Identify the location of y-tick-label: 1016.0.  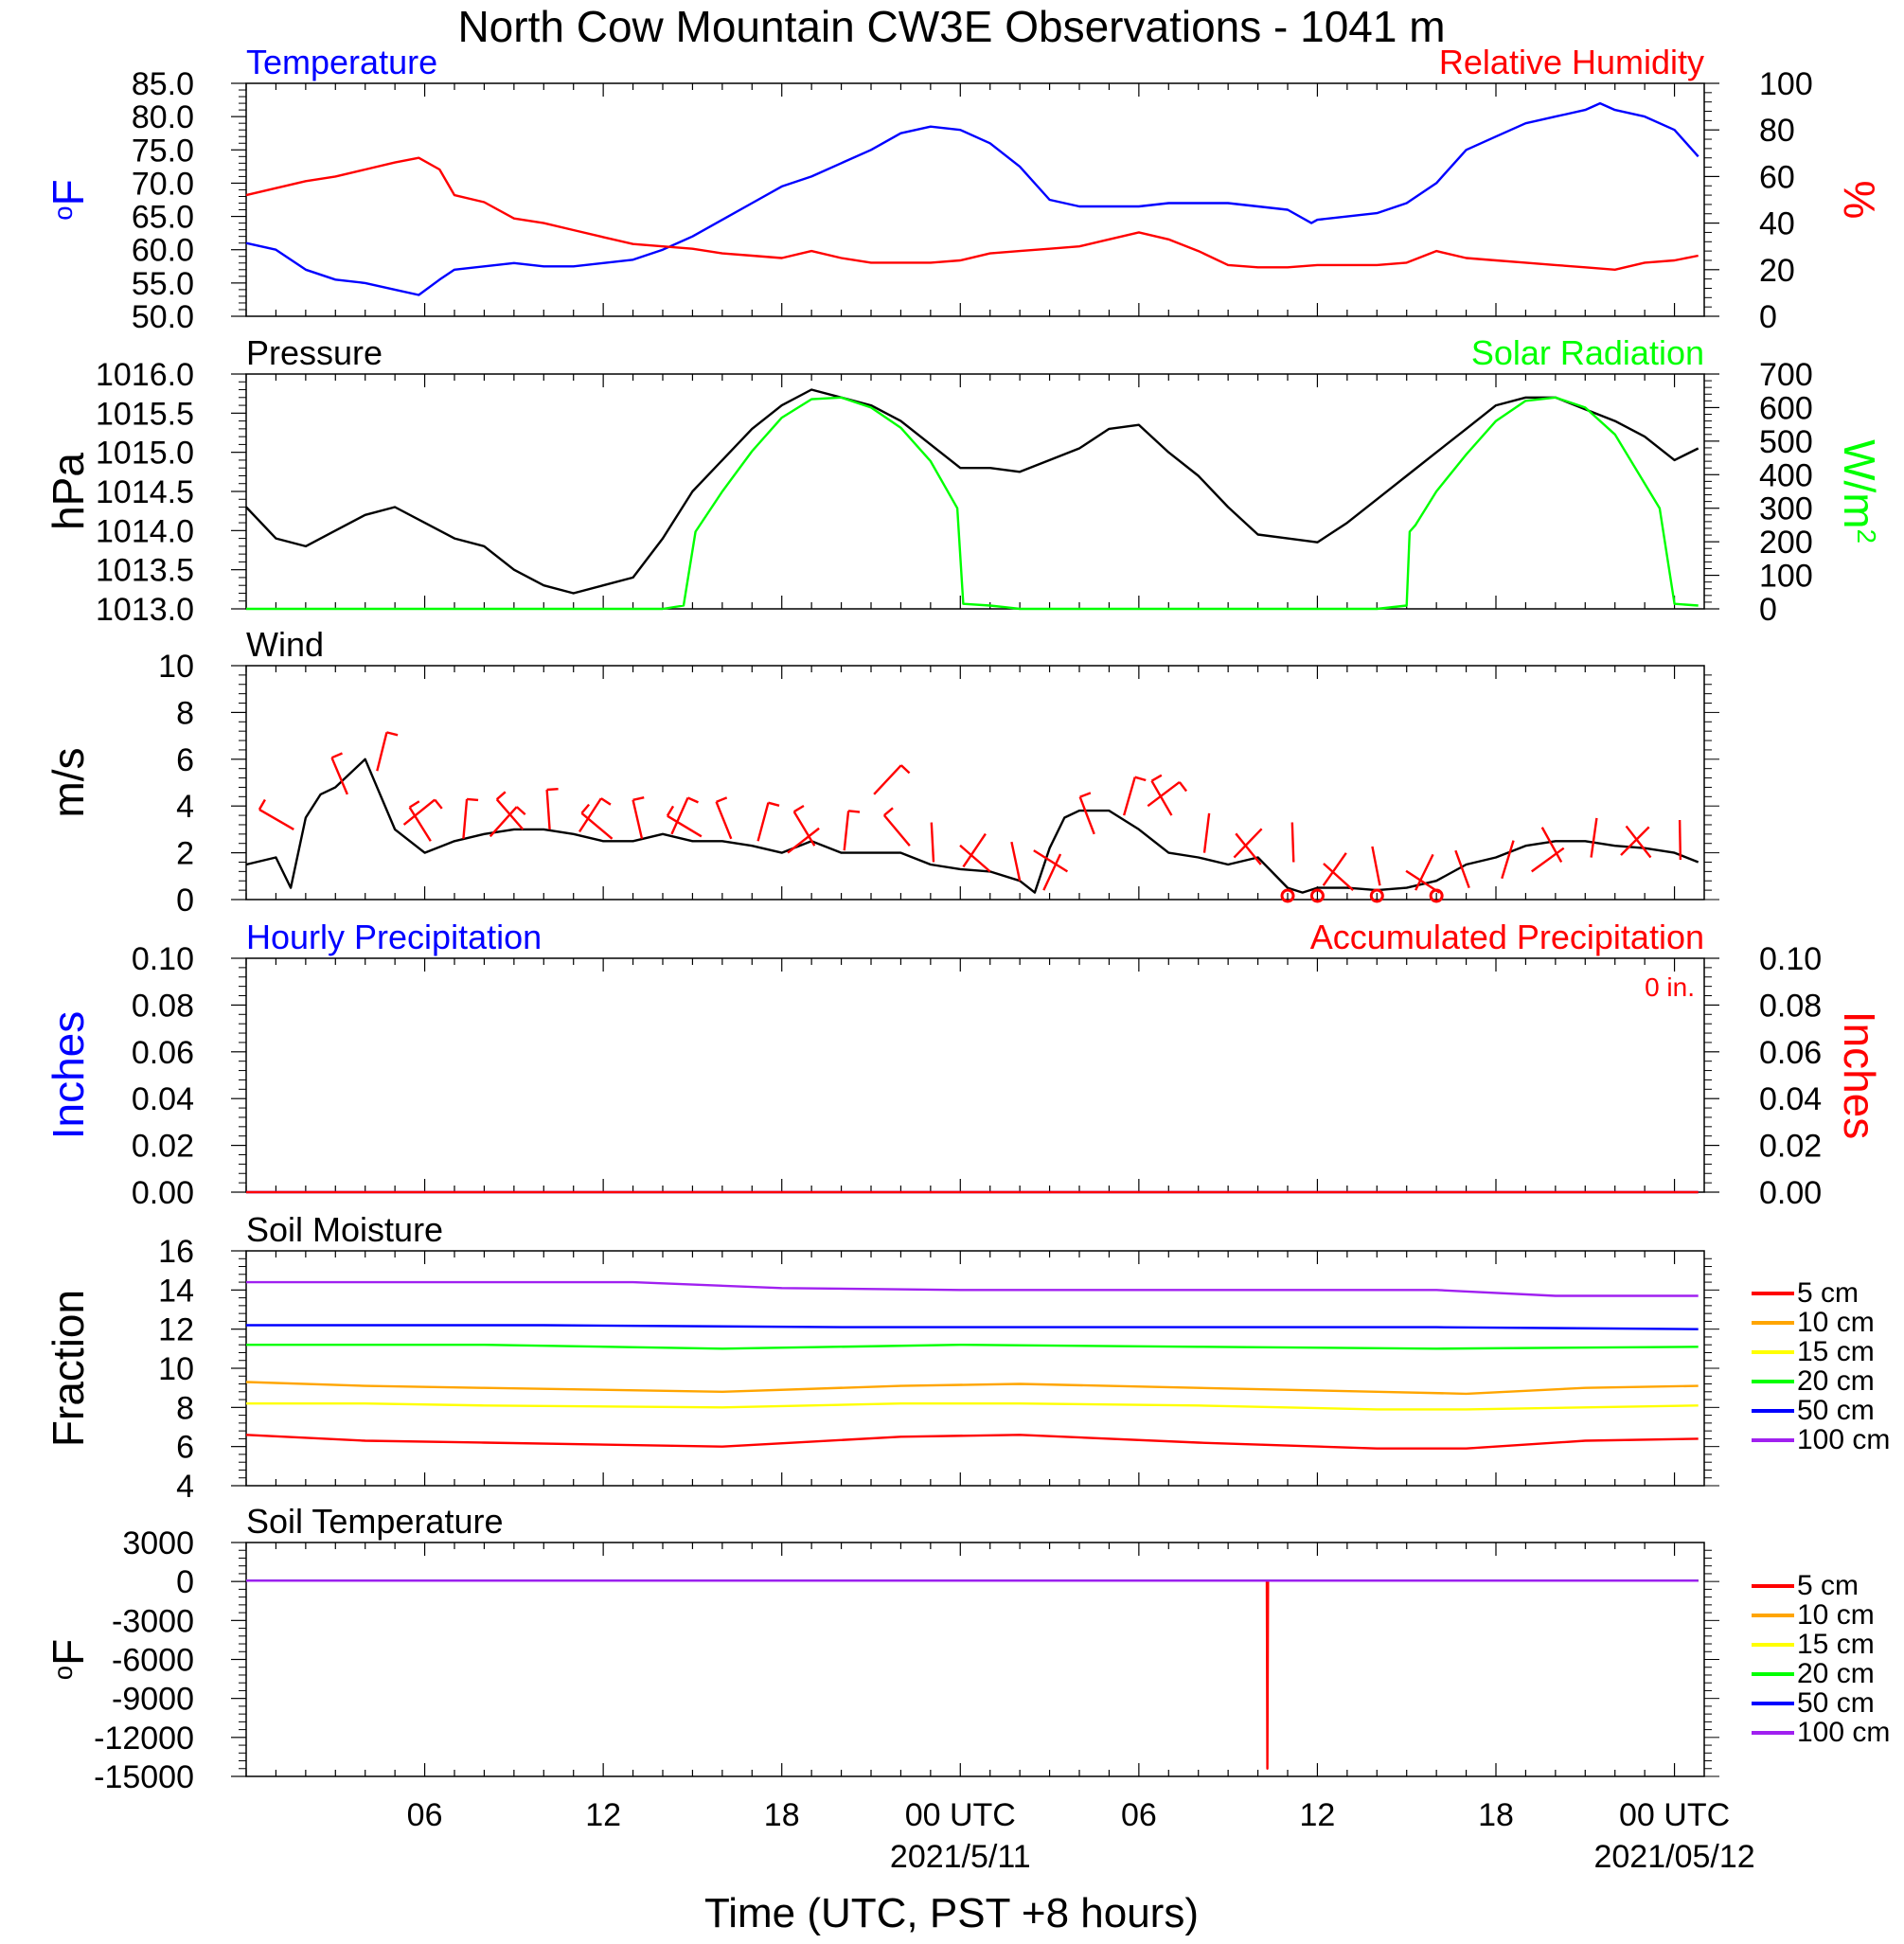
(145, 375).